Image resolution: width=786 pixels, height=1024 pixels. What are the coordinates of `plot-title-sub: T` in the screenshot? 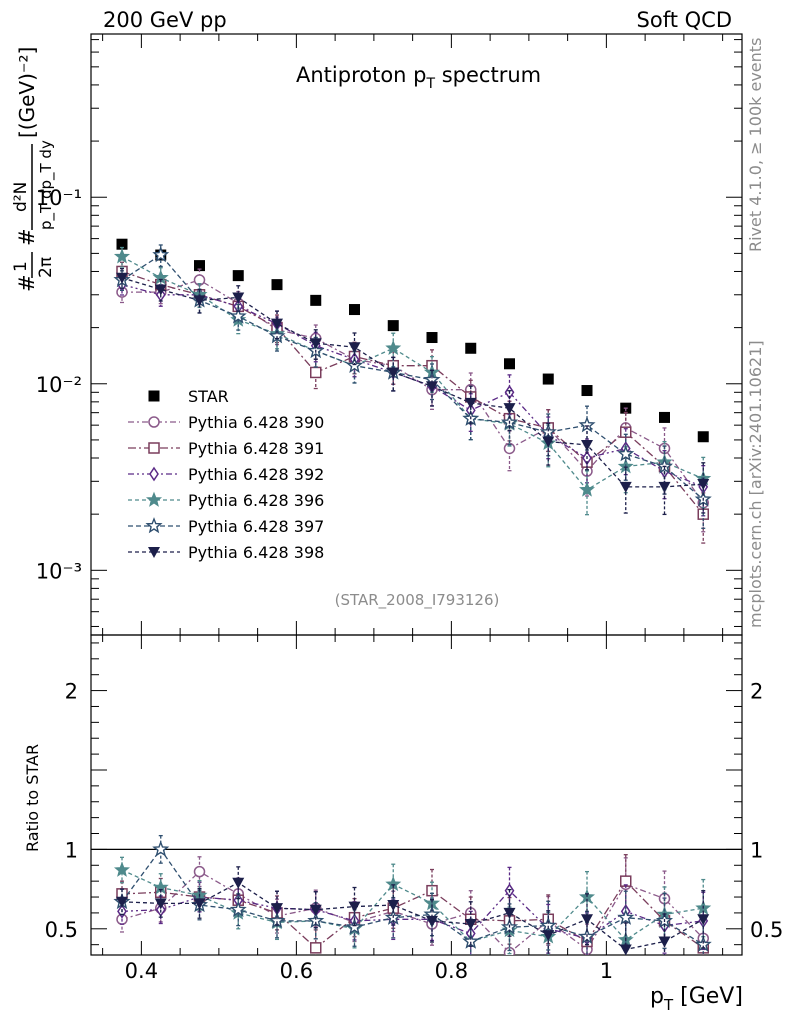 It's located at (431, 84).